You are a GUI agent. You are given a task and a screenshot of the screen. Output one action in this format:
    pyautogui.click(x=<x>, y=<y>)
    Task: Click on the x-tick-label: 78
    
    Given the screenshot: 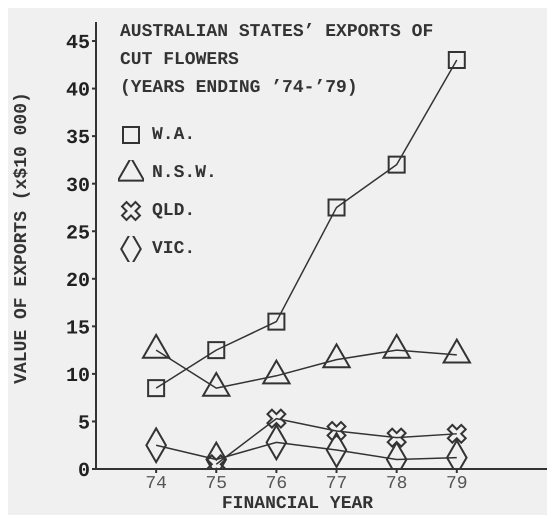 What is the action you would take?
    pyautogui.click(x=397, y=484)
    